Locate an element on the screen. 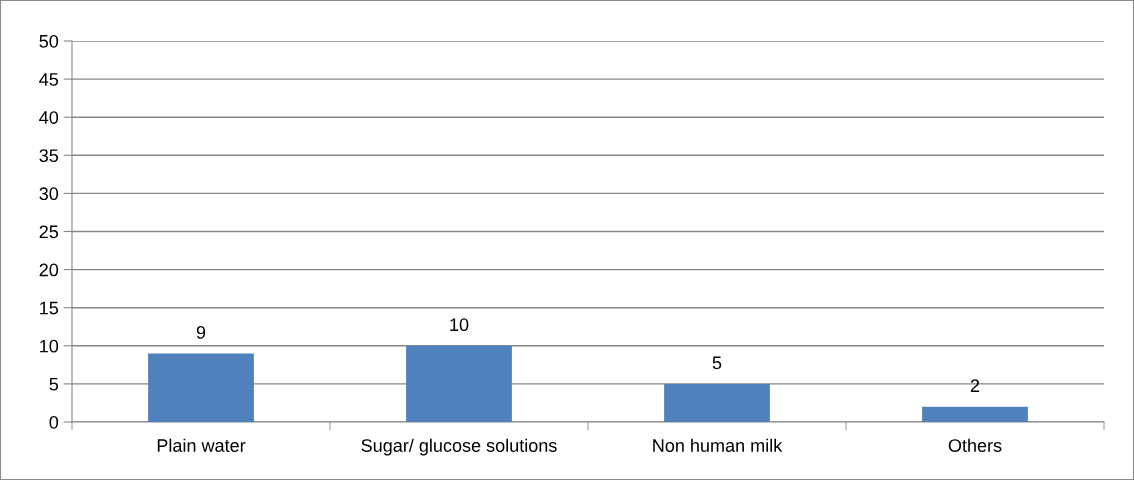 The height and width of the screenshot is (480, 1134). y-tick-label: 35 is located at coordinates (49, 156).